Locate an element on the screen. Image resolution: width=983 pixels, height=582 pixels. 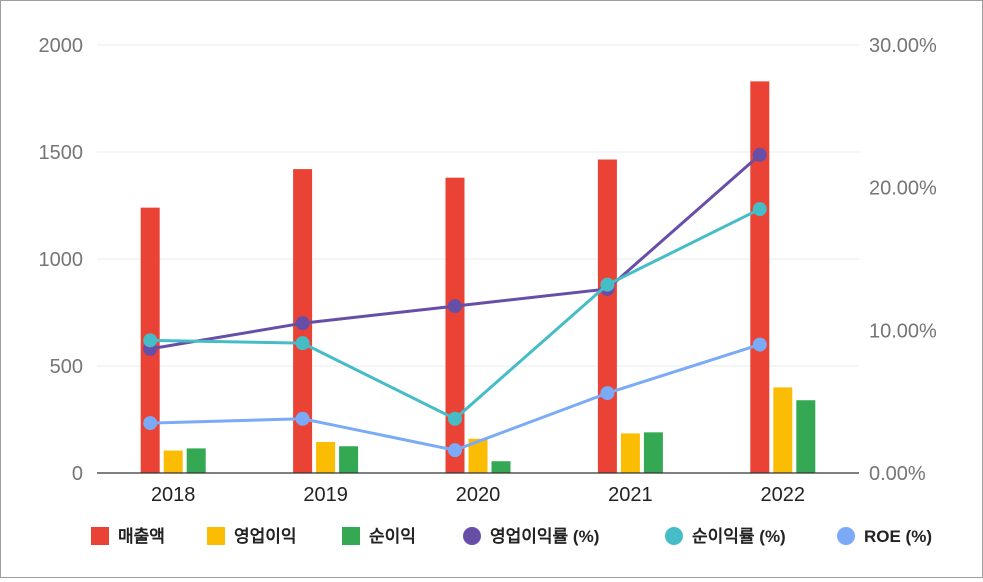
right-tick-label: 30.00% is located at coordinates (903, 46).